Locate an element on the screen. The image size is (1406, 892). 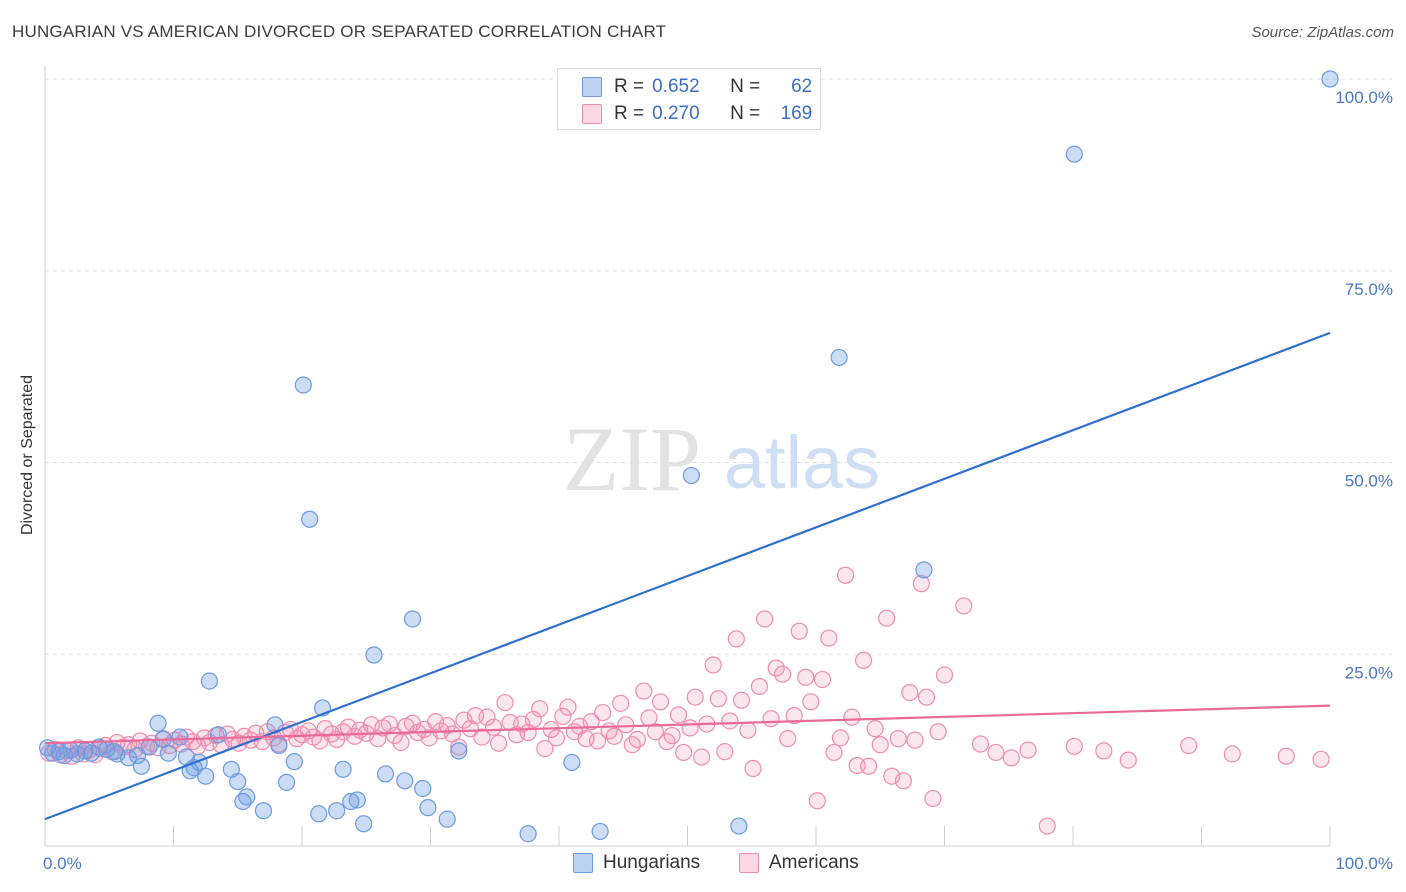
legend-item-americans: Americans is located at coordinates (799, 863).